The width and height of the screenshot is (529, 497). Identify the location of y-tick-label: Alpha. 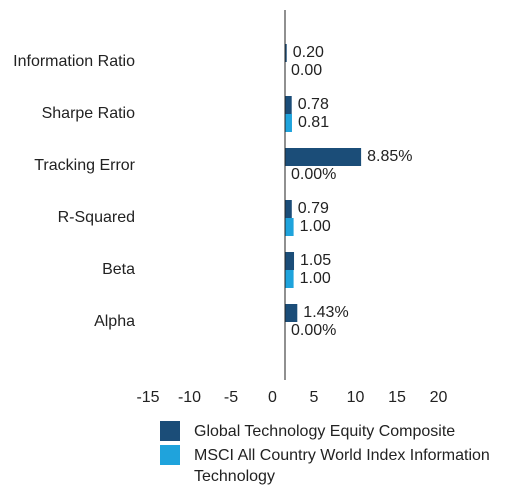
(114, 321).